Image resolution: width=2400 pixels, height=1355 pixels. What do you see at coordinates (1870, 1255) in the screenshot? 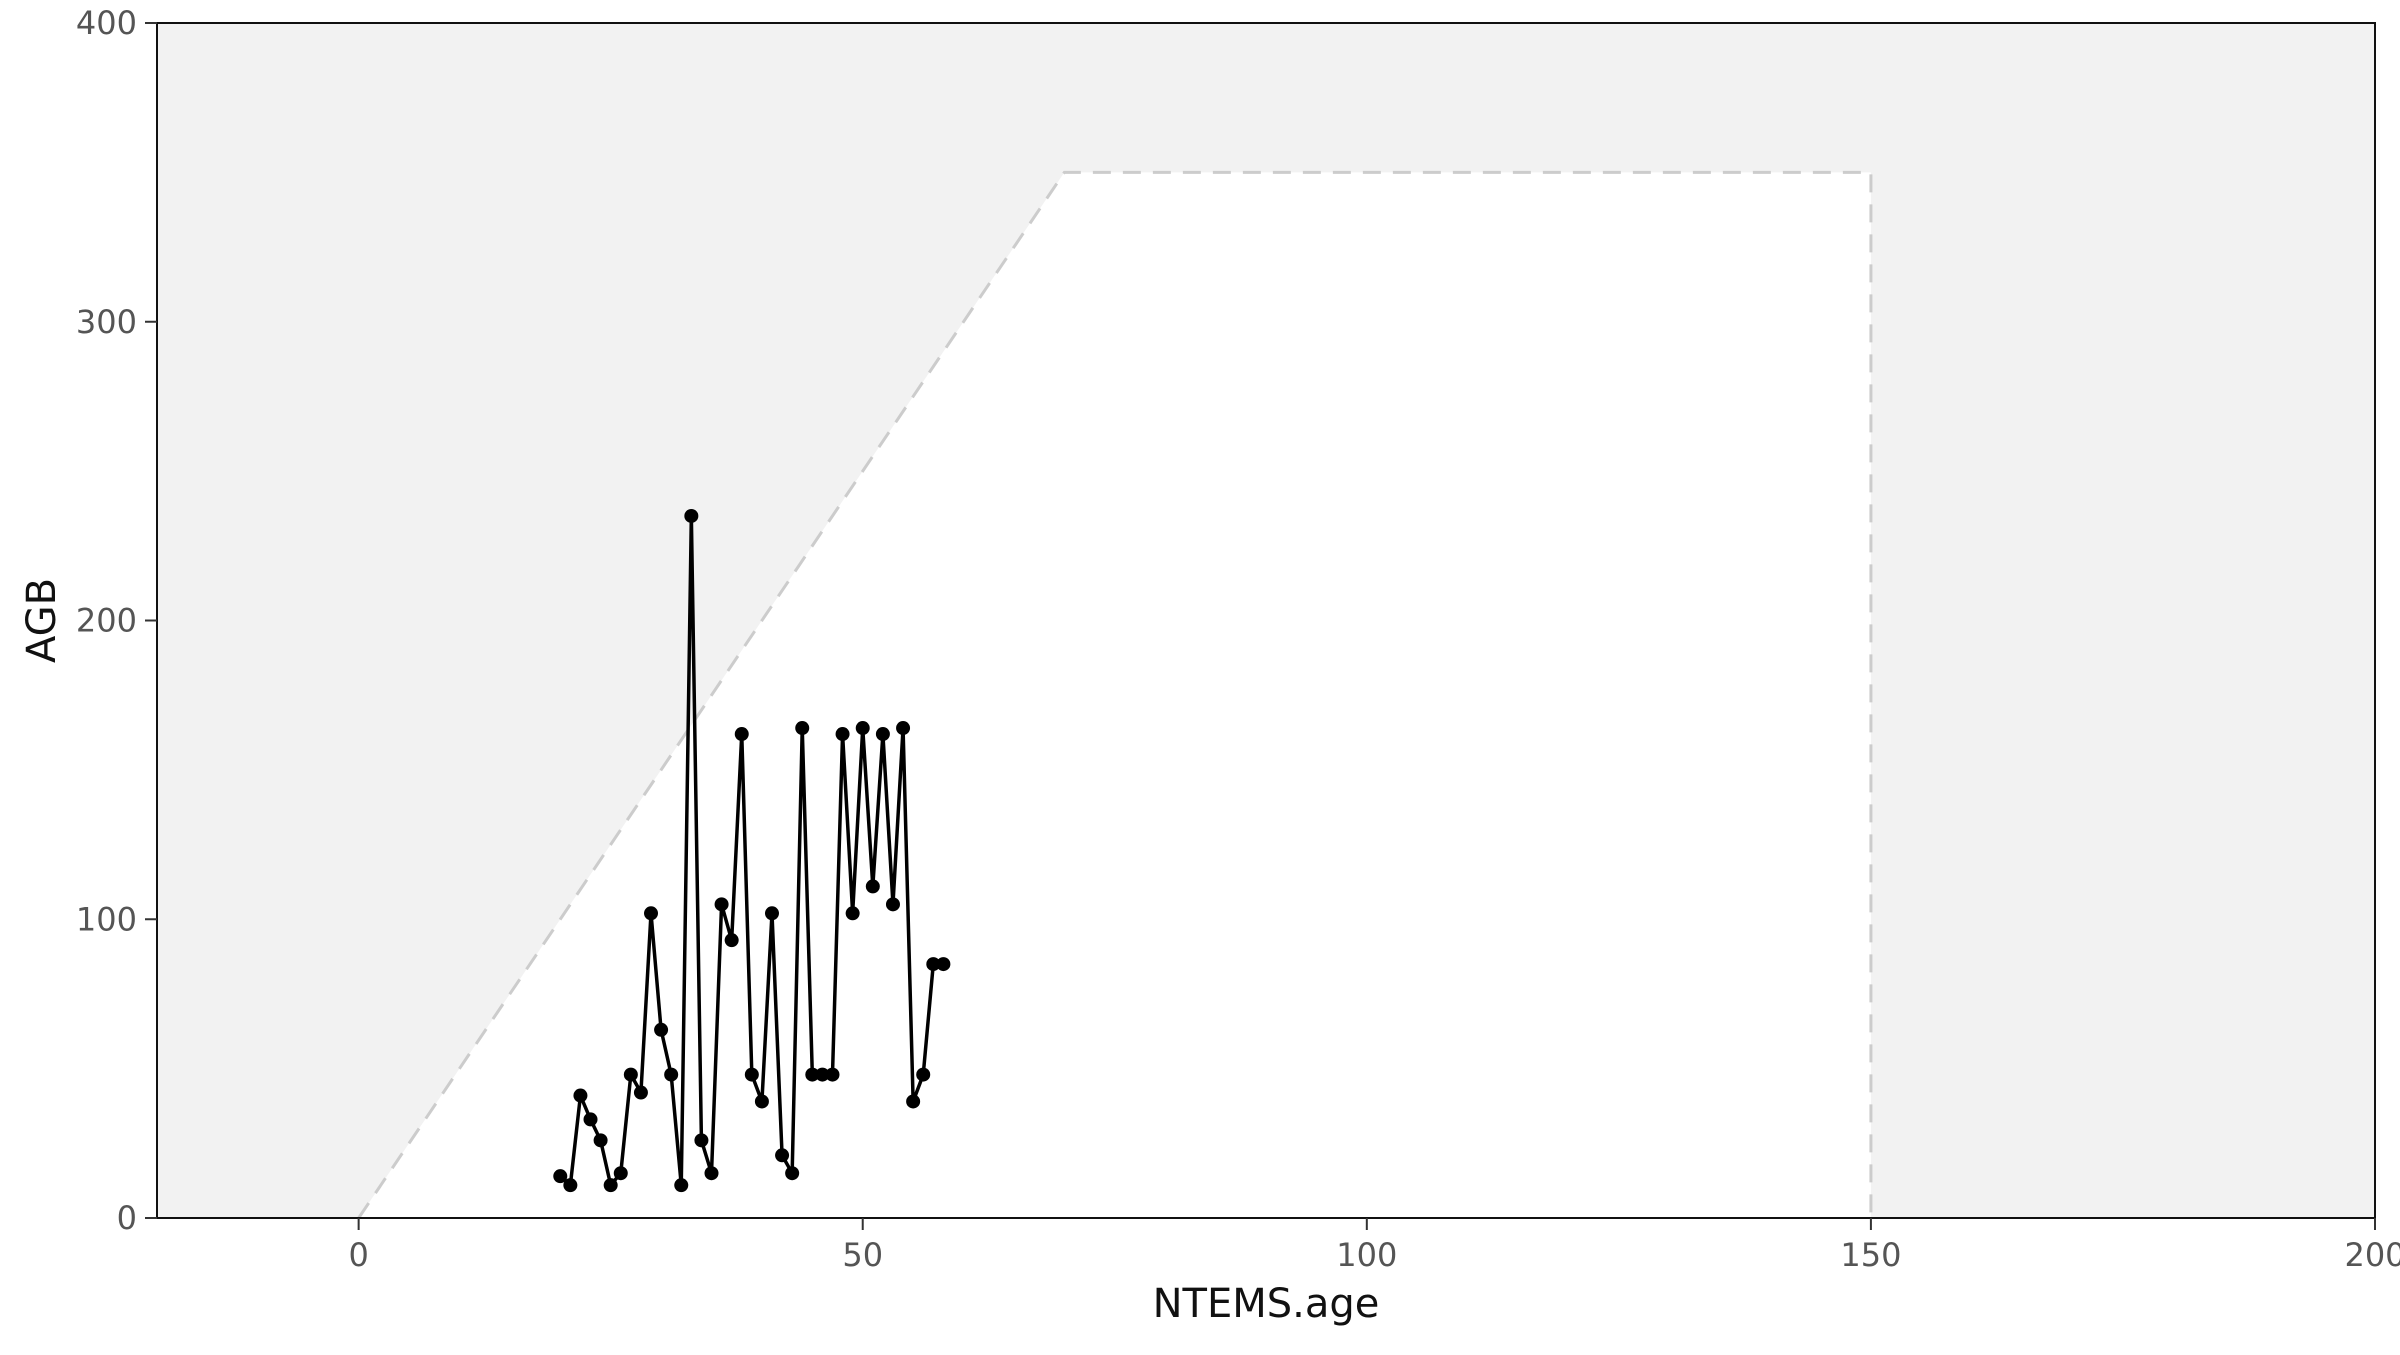
I see `x-tick-label: 150` at bounding box center [1870, 1255].